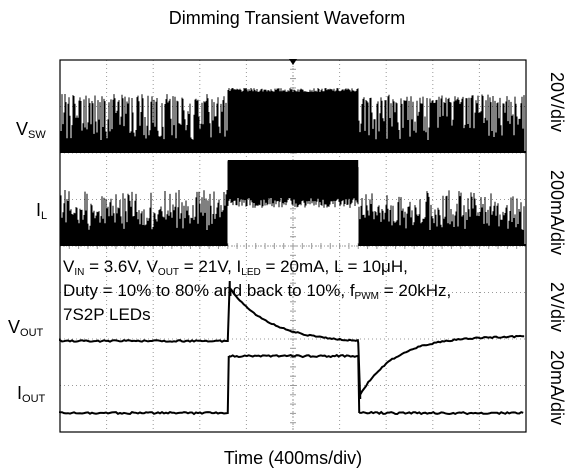 The width and height of the screenshot is (574, 475). What do you see at coordinates (107, 314) in the screenshot?
I see `conditions-line-3-segment-0: 7S2P LEDs` at bounding box center [107, 314].